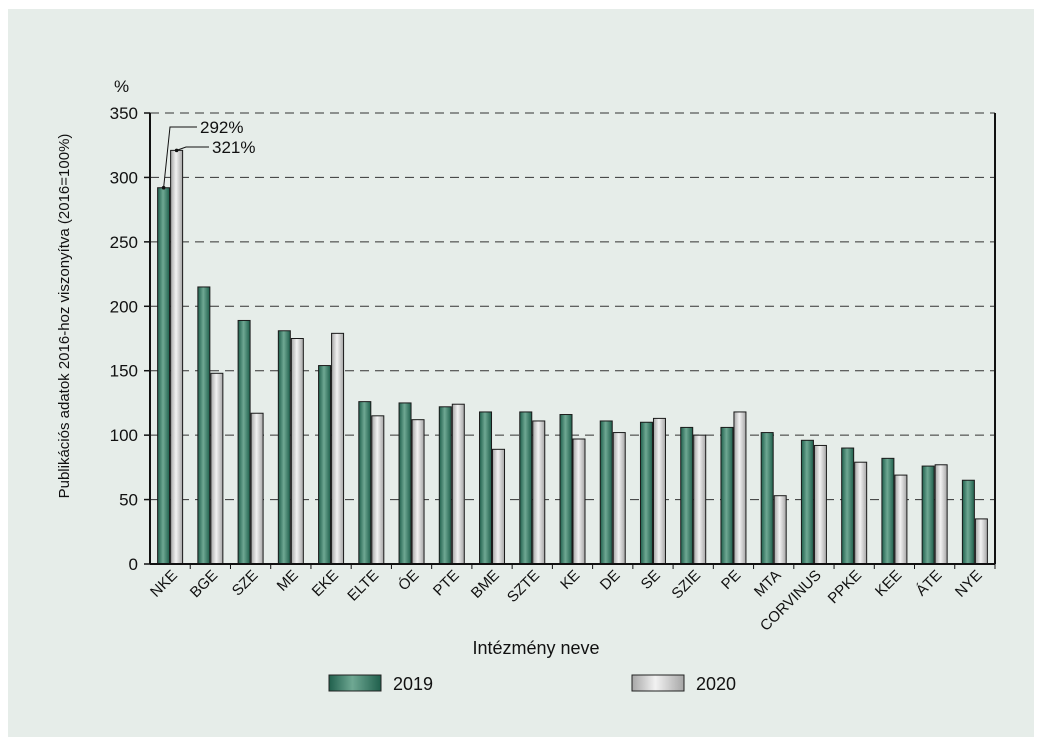 Image resolution: width=1041 pixels, height=744 pixels. Describe the element at coordinates (888, 511) in the screenshot. I see `bar-2019-KEE` at that location.